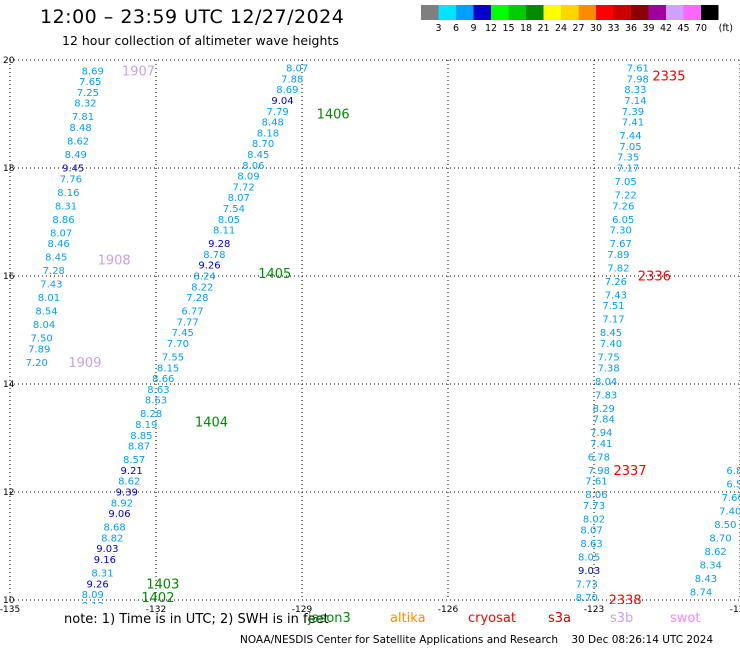 Image resolution: width=740 pixels, height=650 pixels. Describe the element at coordinates (71, 179) in the screenshot. I see `wave-height-value: 7.76` at that location.